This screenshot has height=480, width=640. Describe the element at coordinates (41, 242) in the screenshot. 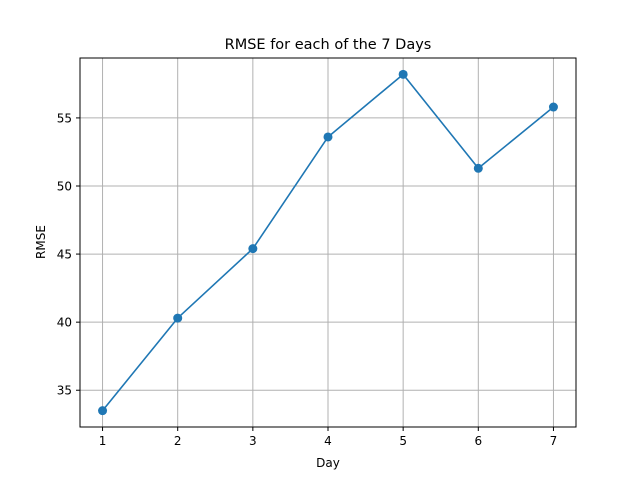

I see `y-axis-label: RMSE` at that location.